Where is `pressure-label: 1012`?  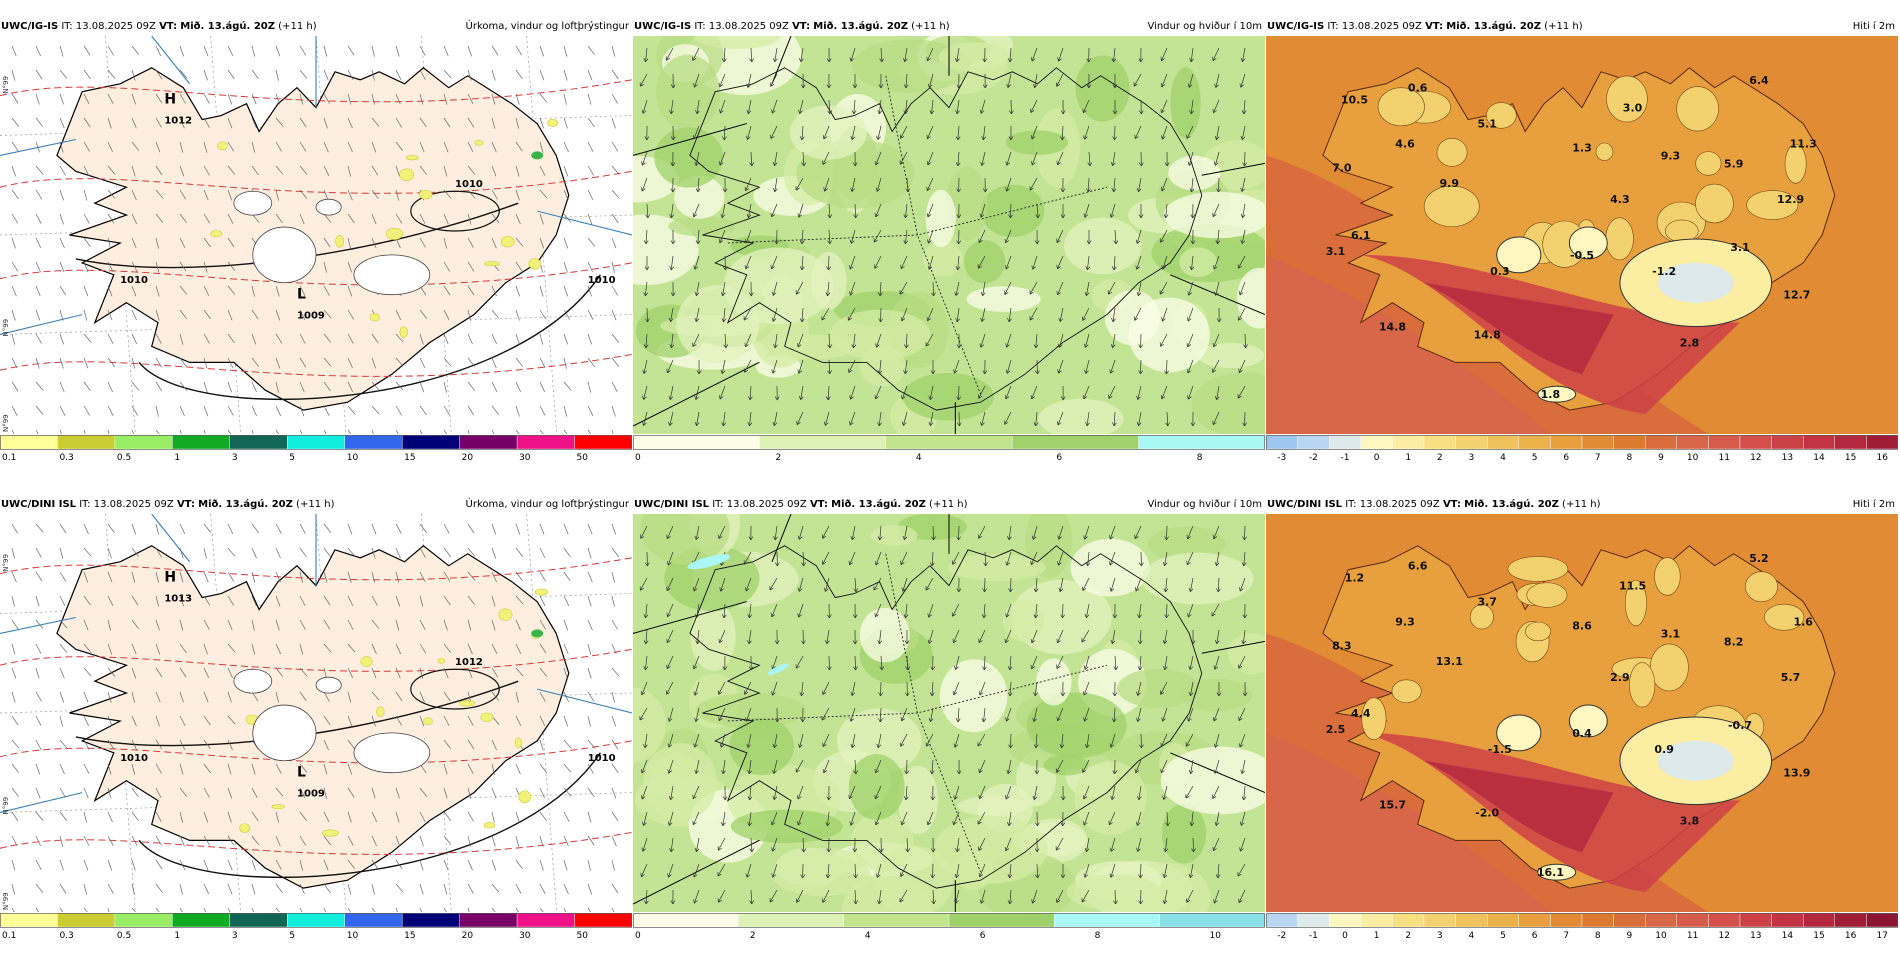 pressure-label: 1012 is located at coordinates (469, 662).